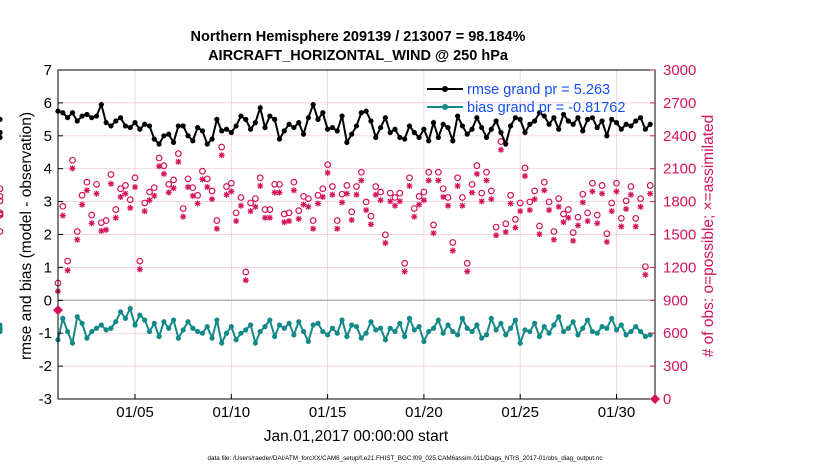 This screenshot has width=830, height=470. I want to click on y-tick-label: 1, so click(48, 267).